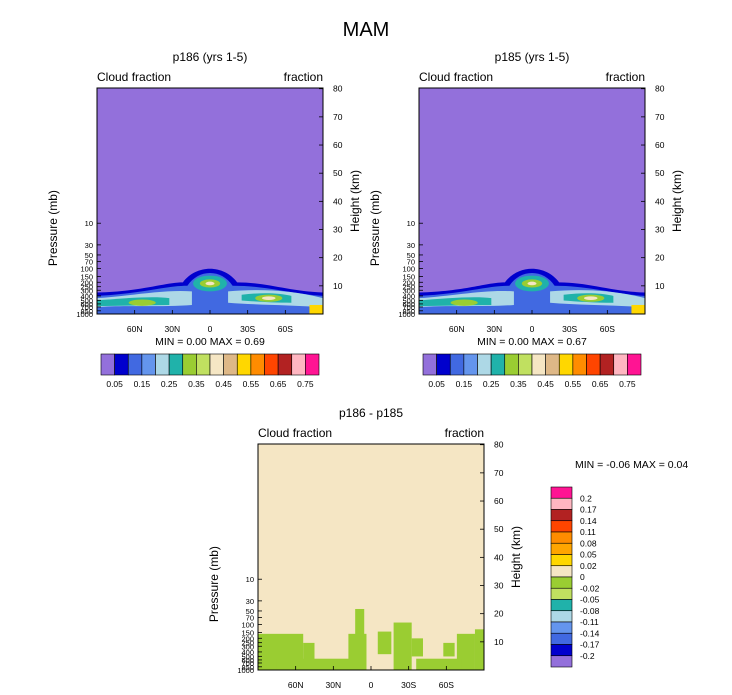  Describe the element at coordinates (499, 501) in the screenshot. I see `height-tick-label: 60` at that location.